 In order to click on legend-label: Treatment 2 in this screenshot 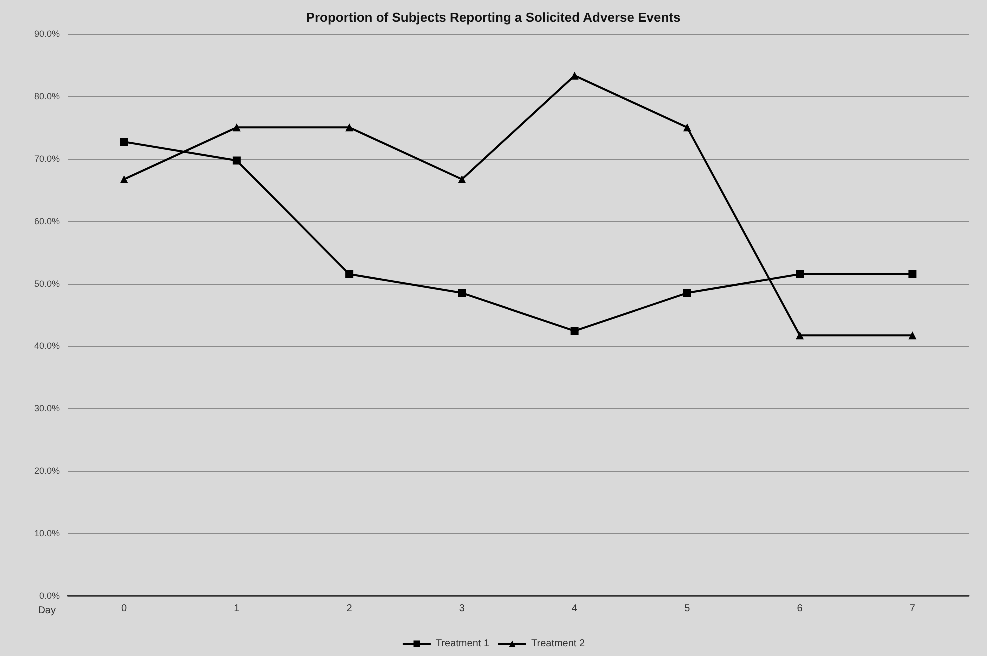, I will do `click(559, 644)`.